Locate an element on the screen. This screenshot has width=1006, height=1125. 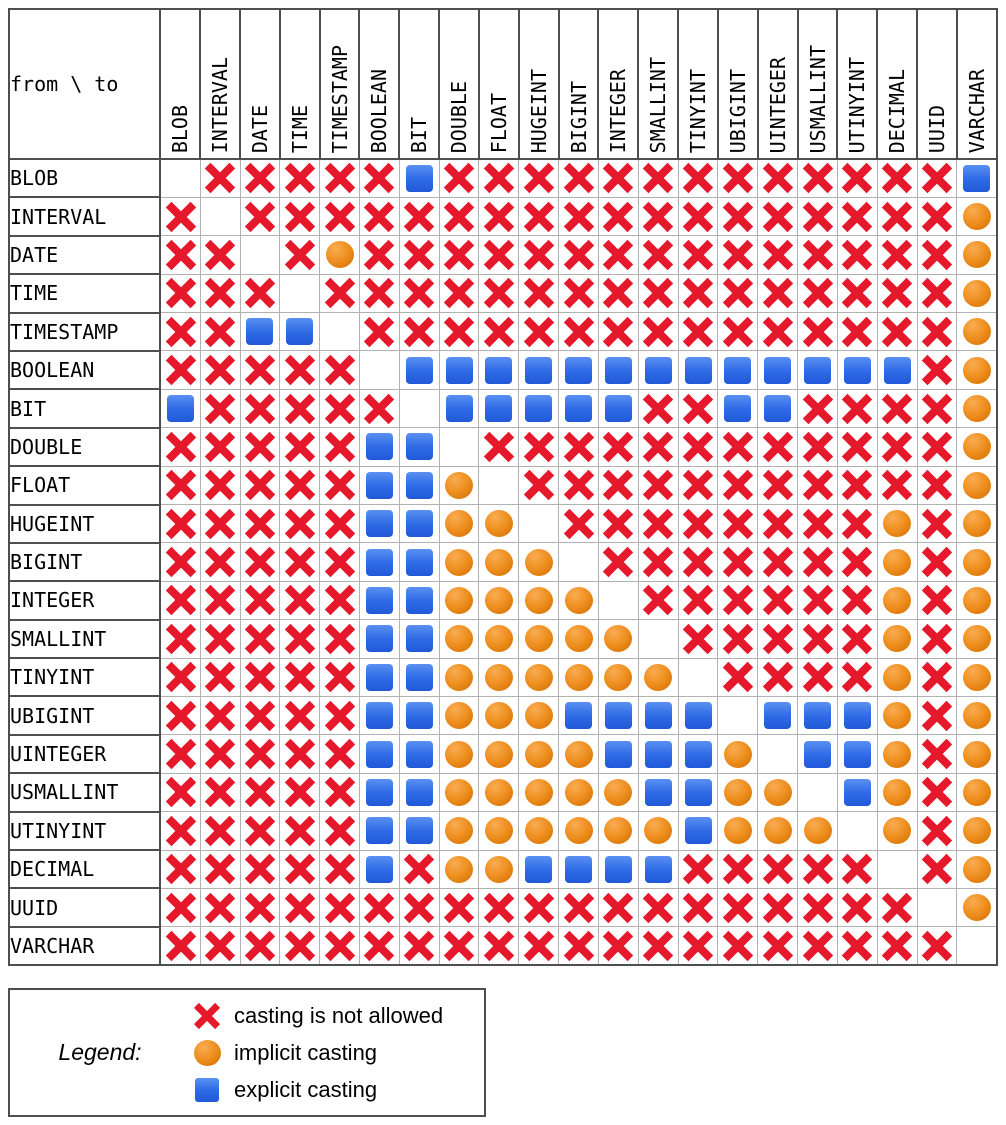
row-label-varchar: VARCHAR is located at coordinates (84, 946).